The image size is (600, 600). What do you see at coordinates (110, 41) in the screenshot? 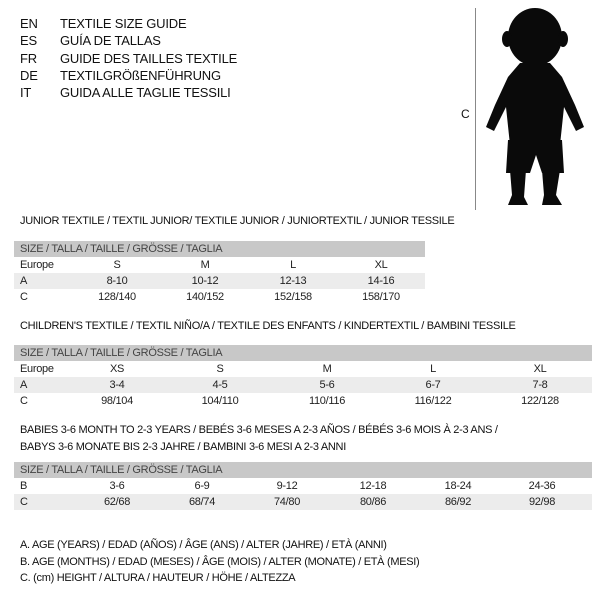
I see `language-title: GUÍA DE TALLAS` at bounding box center [110, 41].